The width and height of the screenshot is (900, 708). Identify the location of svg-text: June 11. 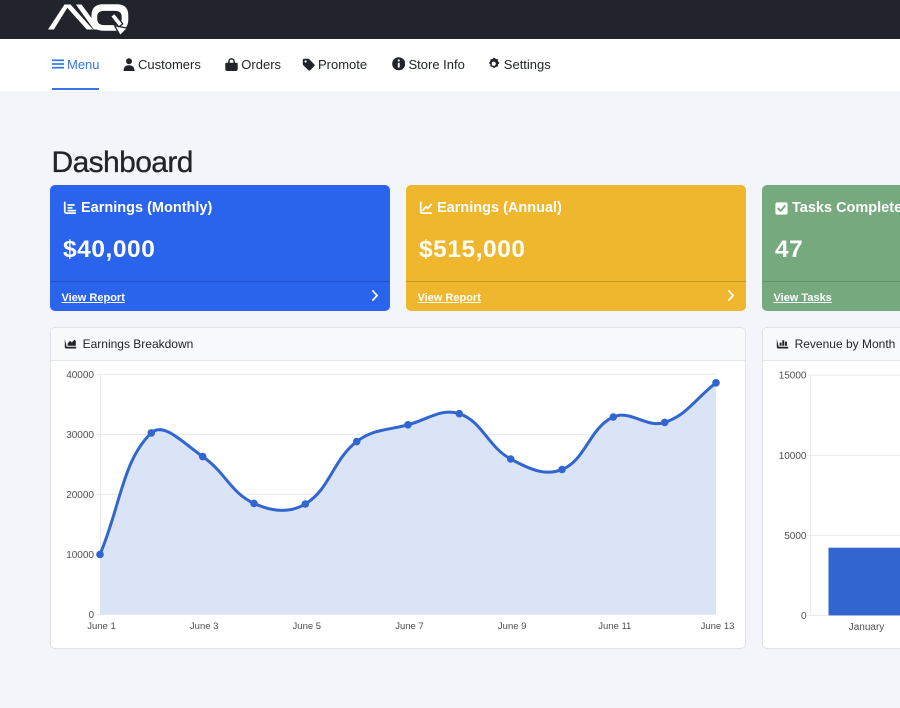
(614, 626).